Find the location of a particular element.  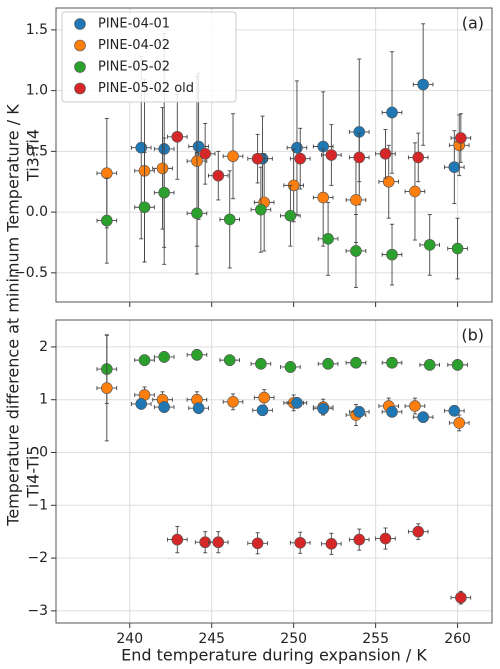

x-tick-label: 240 is located at coordinates (129, 639).